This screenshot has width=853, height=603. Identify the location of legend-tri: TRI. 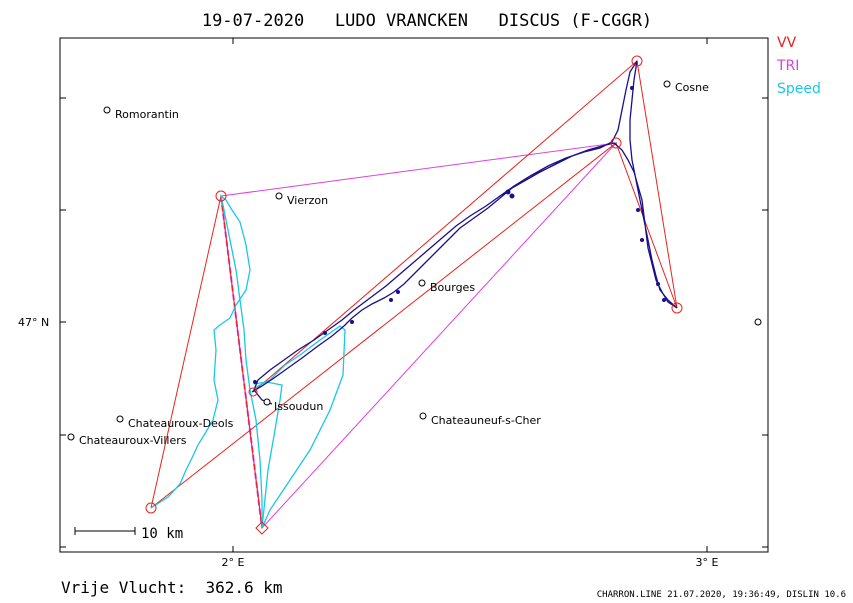
(787, 66).